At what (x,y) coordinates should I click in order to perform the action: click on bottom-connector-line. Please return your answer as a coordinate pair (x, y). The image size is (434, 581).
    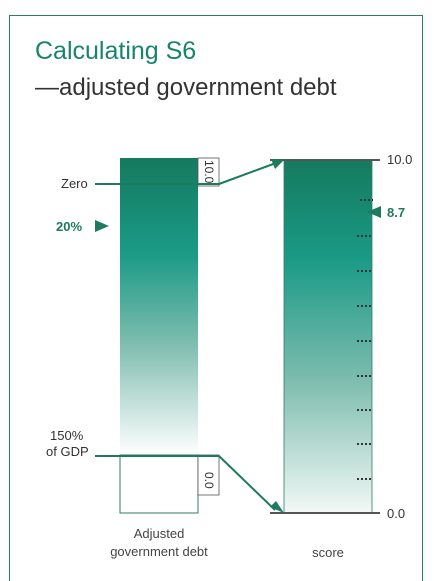
    Looking at the image, I should click on (247, 483).